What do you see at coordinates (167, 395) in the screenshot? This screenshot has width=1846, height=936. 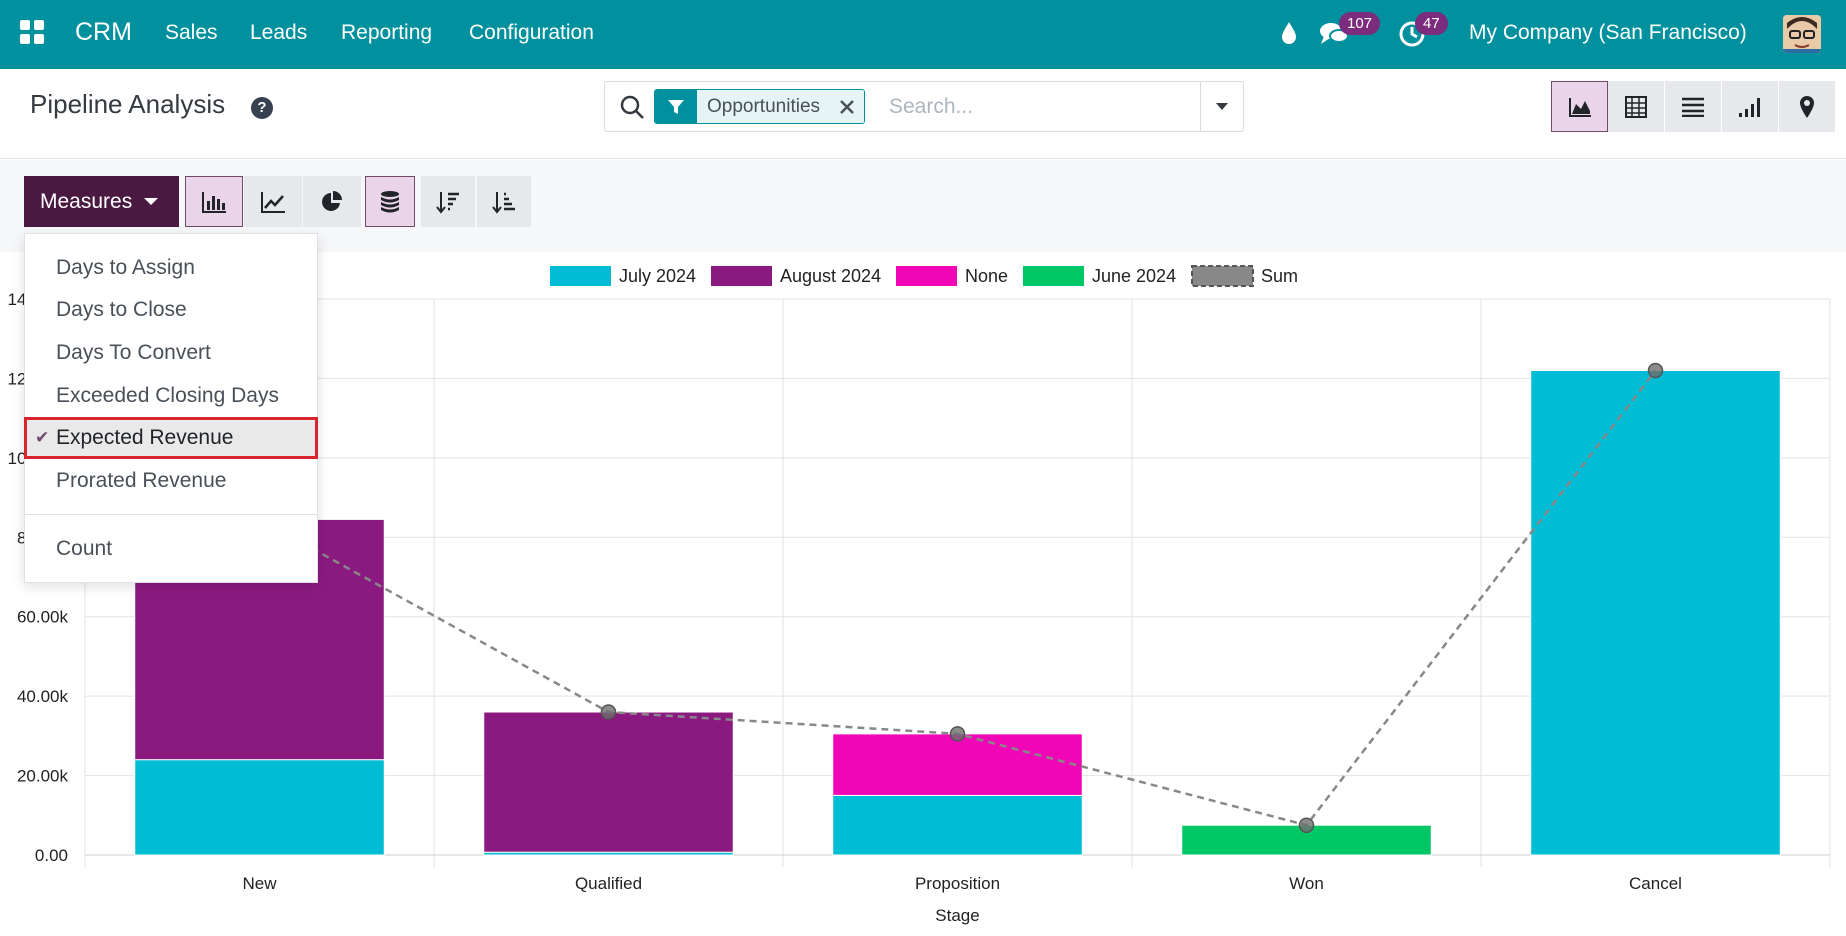 I see `measure-exceeded-closing-days: Exceeded Closing Days` at bounding box center [167, 395].